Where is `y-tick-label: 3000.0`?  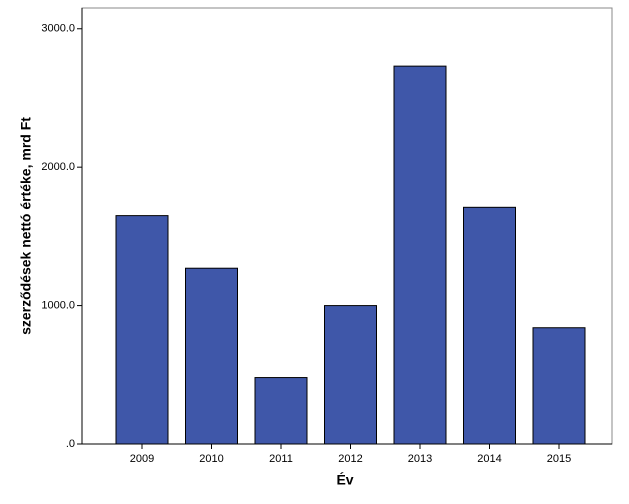
y-tick-label: 3000.0 is located at coordinates (58, 29).